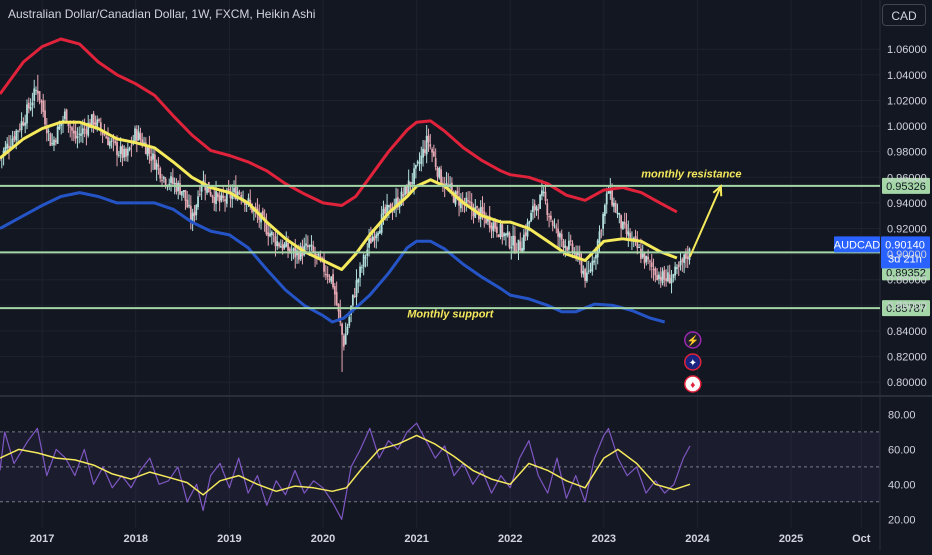 Image resolution: width=932 pixels, height=555 pixels. I want to click on price-tick-label: 1.06000, so click(907, 50).